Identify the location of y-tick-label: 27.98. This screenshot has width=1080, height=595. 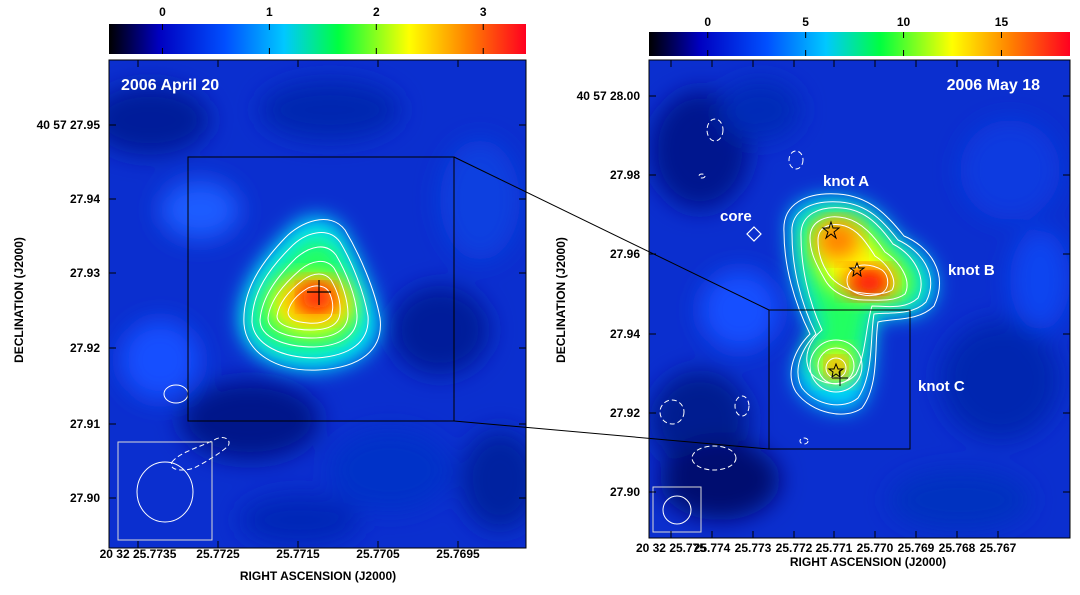
(625, 175).